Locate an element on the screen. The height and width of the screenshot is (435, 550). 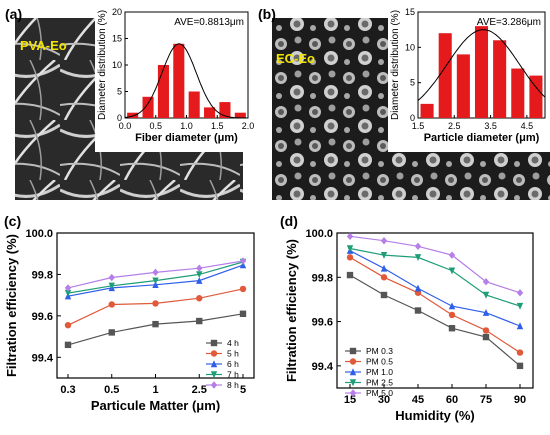
x-tick-label: 0.5 is located at coordinates (111, 390).